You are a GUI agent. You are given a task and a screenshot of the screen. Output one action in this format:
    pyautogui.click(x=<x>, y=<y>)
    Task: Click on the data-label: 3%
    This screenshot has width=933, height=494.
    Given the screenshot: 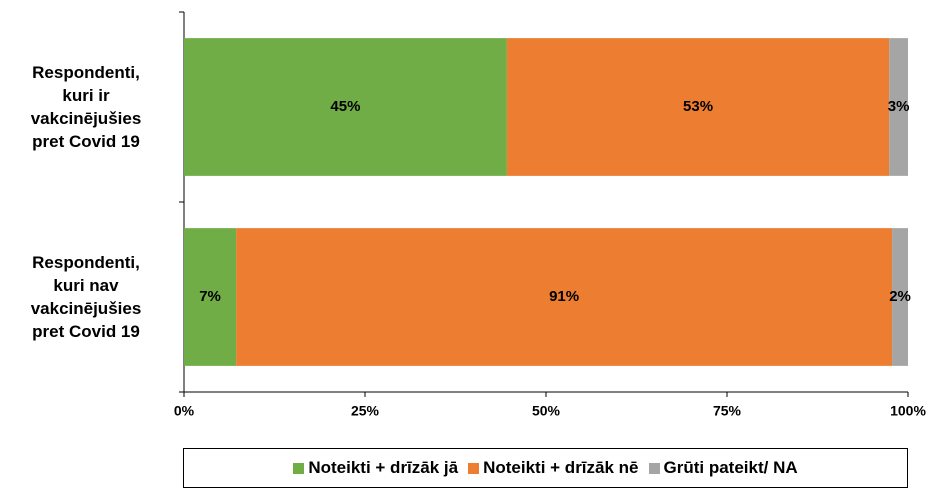 What is the action you would take?
    pyautogui.click(x=899, y=106)
    